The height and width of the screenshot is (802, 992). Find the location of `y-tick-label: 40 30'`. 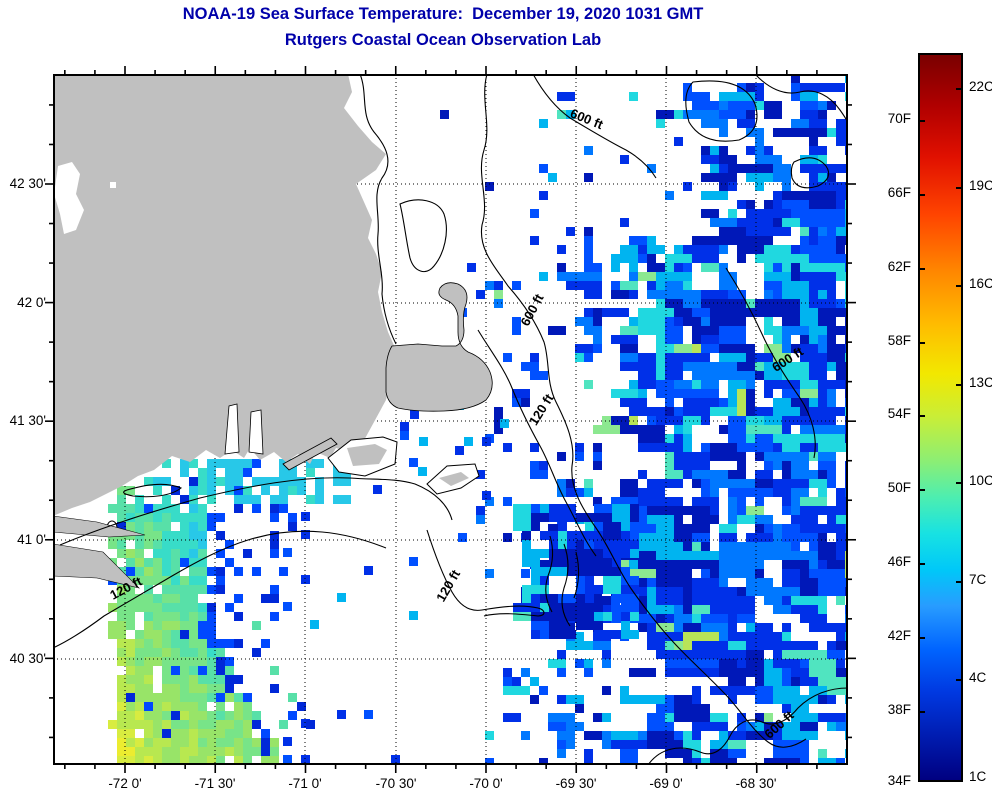

y-tick-label: 40 30' is located at coordinates (27, 658).